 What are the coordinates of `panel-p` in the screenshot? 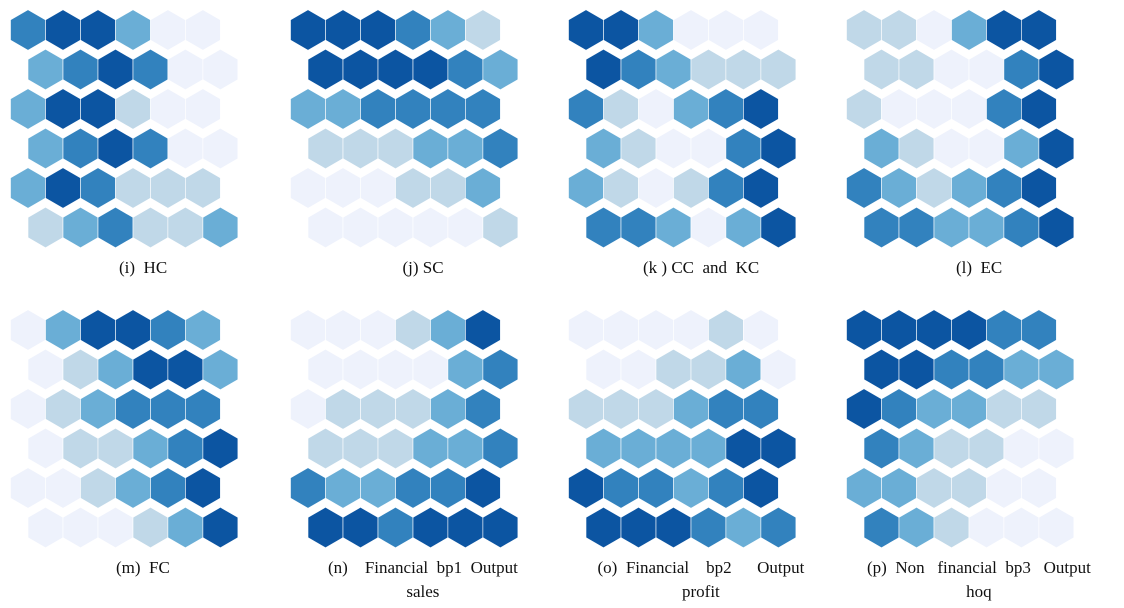 It's located at (979, 432).